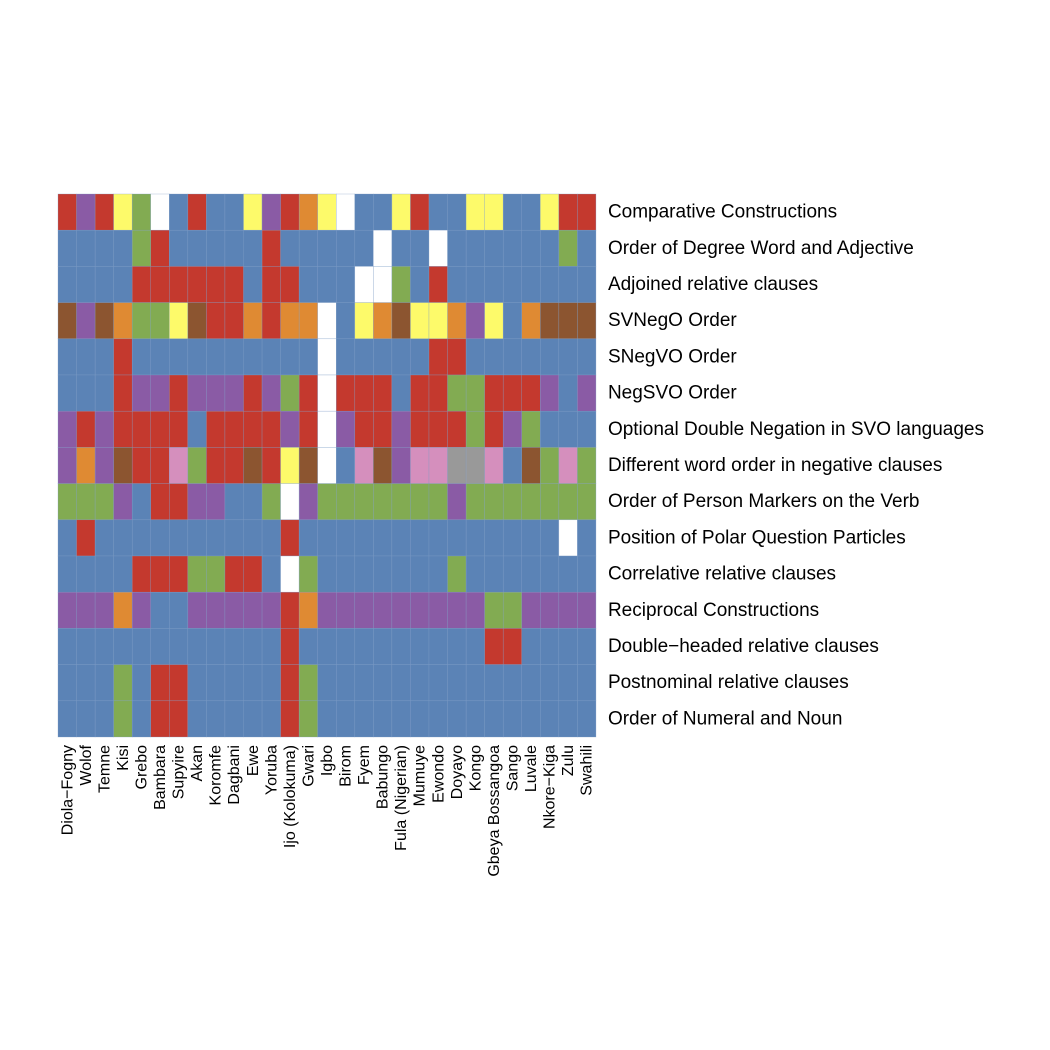 The height and width of the screenshot is (1050, 1050). What do you see at coordinates (672, 393) in the screenshot?
I see `row-label: NegSVO Order` at bounding box center [672, 393].